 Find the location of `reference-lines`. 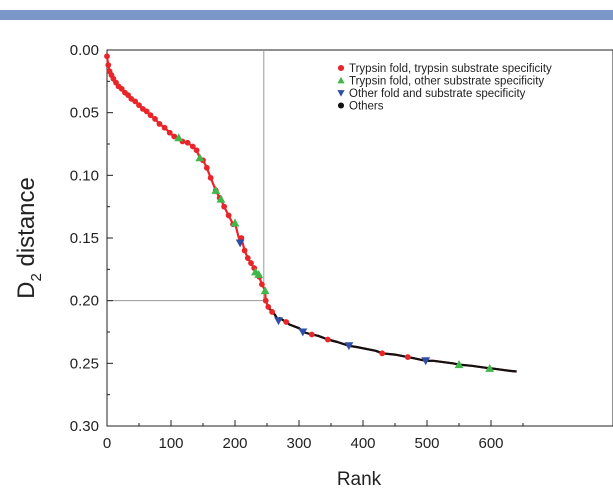

reference-lines is located at coordinates (186, 176).